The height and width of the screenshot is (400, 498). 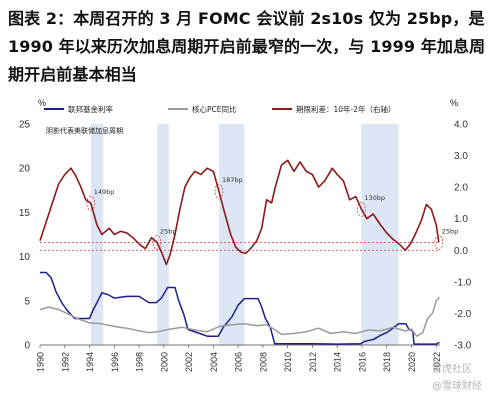 I want to click on legend-label-0: 联邦基金利率, so click(x=90, y=109).